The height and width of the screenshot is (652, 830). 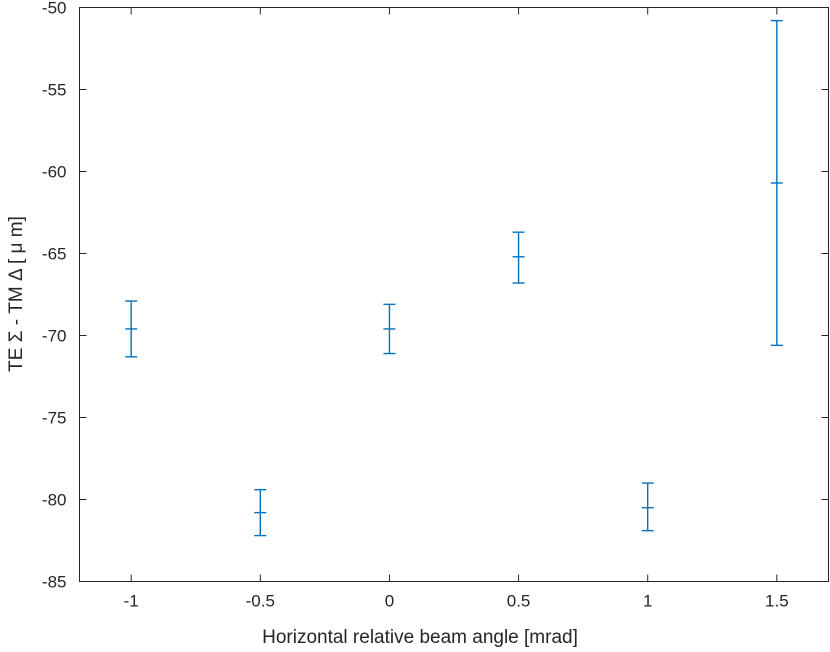 What do you see at coordinates (54, 336) in the screenshot?
I see `y-tick-label: -70` at bounding box center [54, 336].